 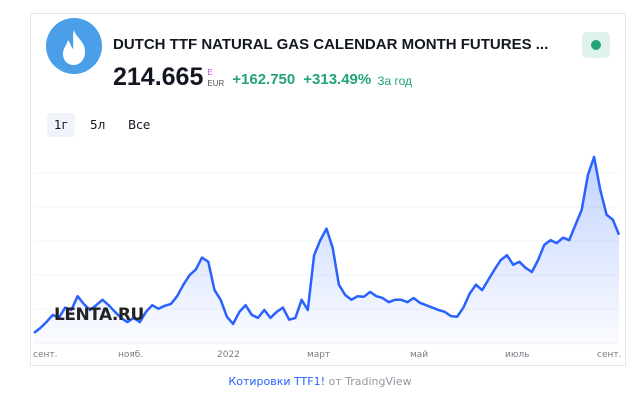 What do you see at coordinates (74, 46) in the screenshot?
I see `flame-icon` at bounding box center [74, 46].